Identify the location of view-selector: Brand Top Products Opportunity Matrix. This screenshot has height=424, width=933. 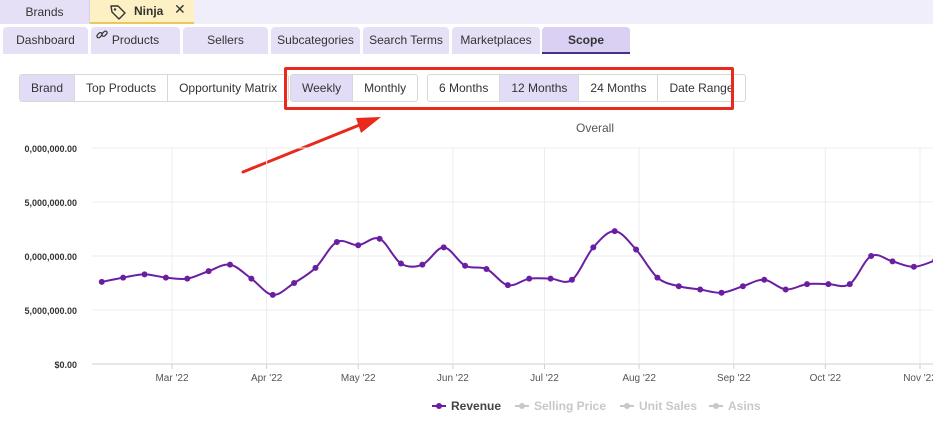
(154, 88).